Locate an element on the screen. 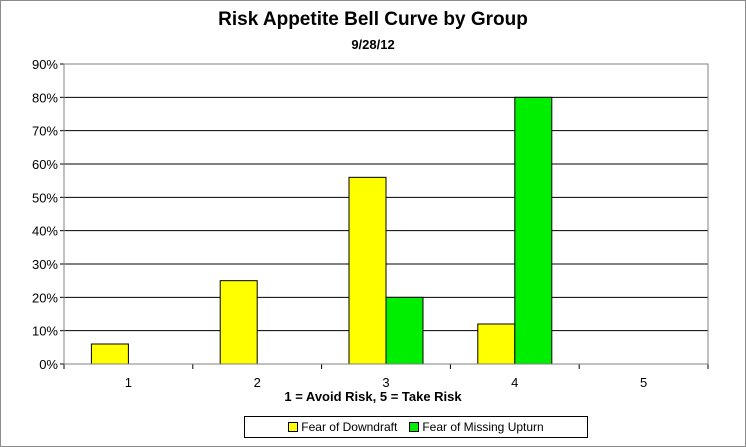  y-tick-label: 80% is located at coordinates (45, 97).